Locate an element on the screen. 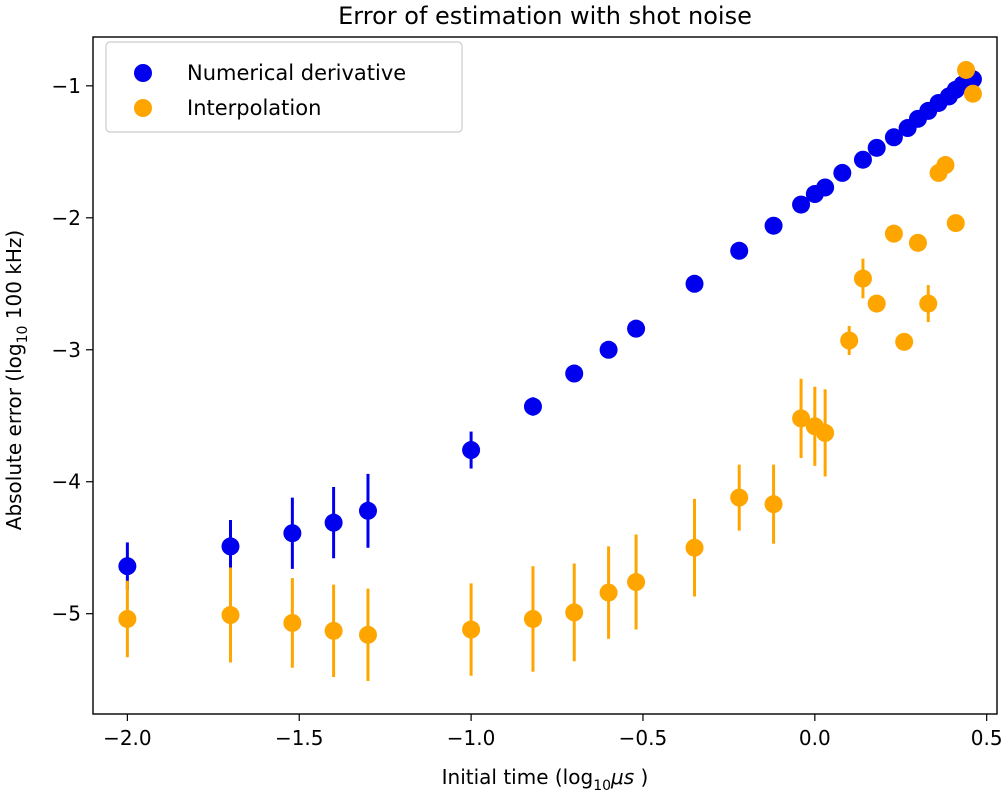  chart-title: Error of estimation with shot noise is located at coordinates (545, 16).